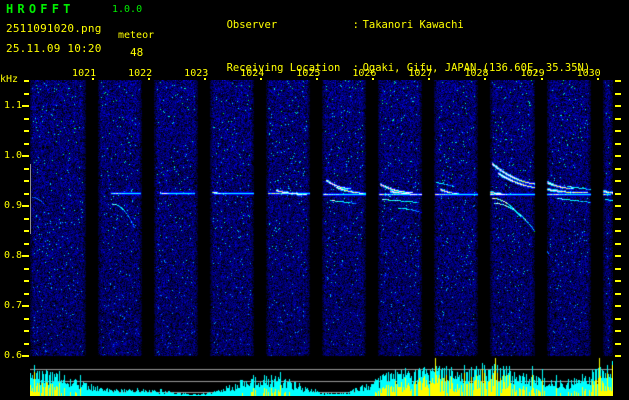 The width and height of the screenshot is (629, 400). Describe the element at coordinates (84, 73) in the screenshot. I see `x-axis-label: 1021` at that location.